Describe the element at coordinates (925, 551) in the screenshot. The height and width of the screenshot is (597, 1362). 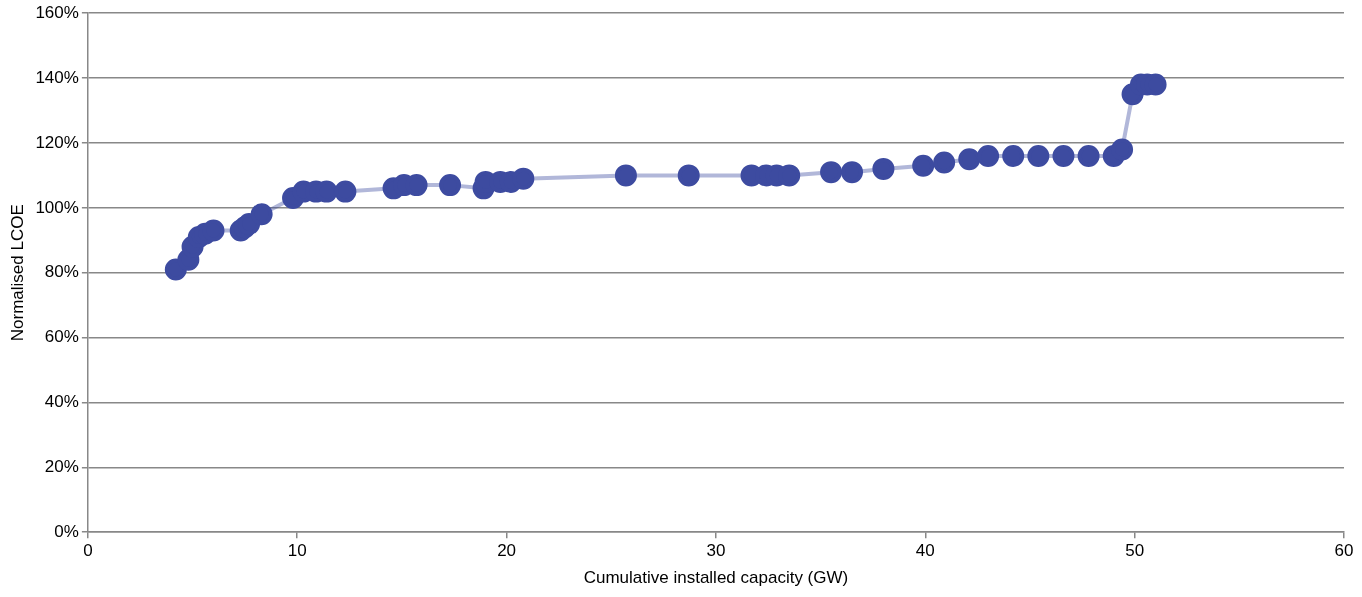
I see `x-tick-label: 40` at that location.